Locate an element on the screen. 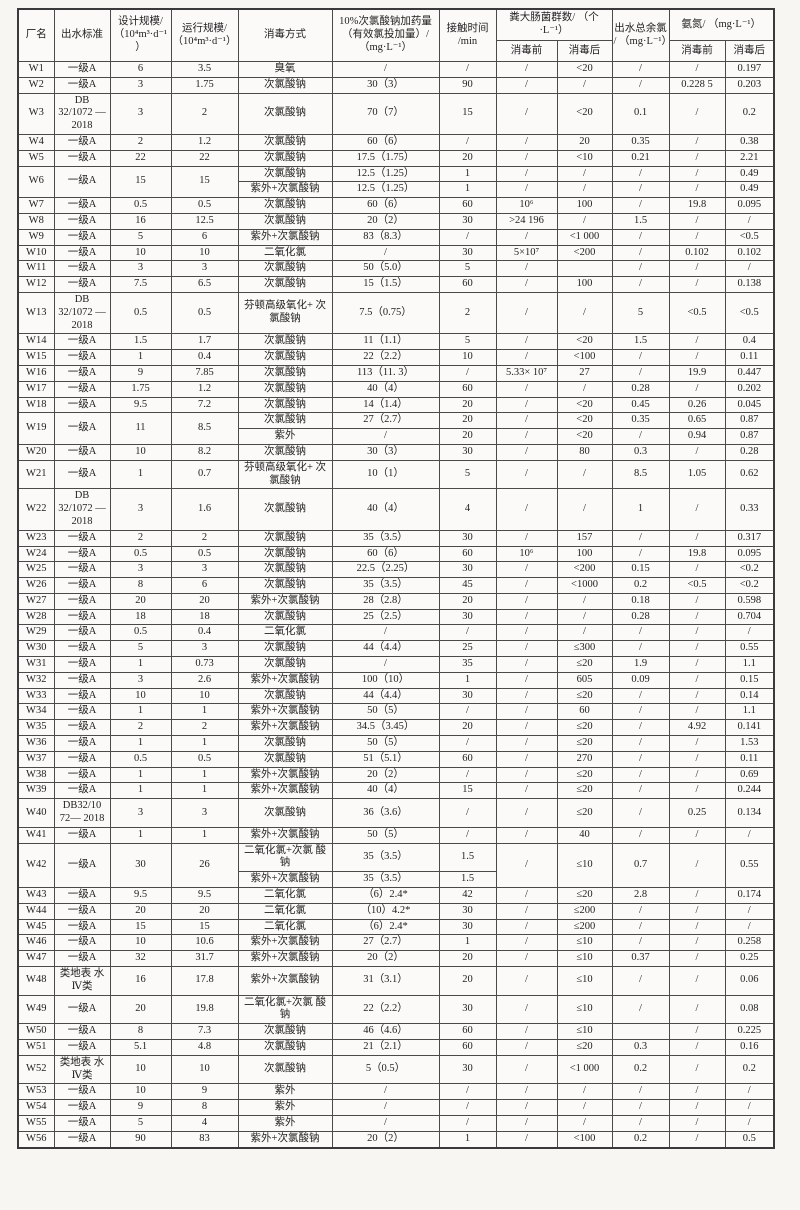  plant-id-cell: W21 is located at coordinates (36, 474).